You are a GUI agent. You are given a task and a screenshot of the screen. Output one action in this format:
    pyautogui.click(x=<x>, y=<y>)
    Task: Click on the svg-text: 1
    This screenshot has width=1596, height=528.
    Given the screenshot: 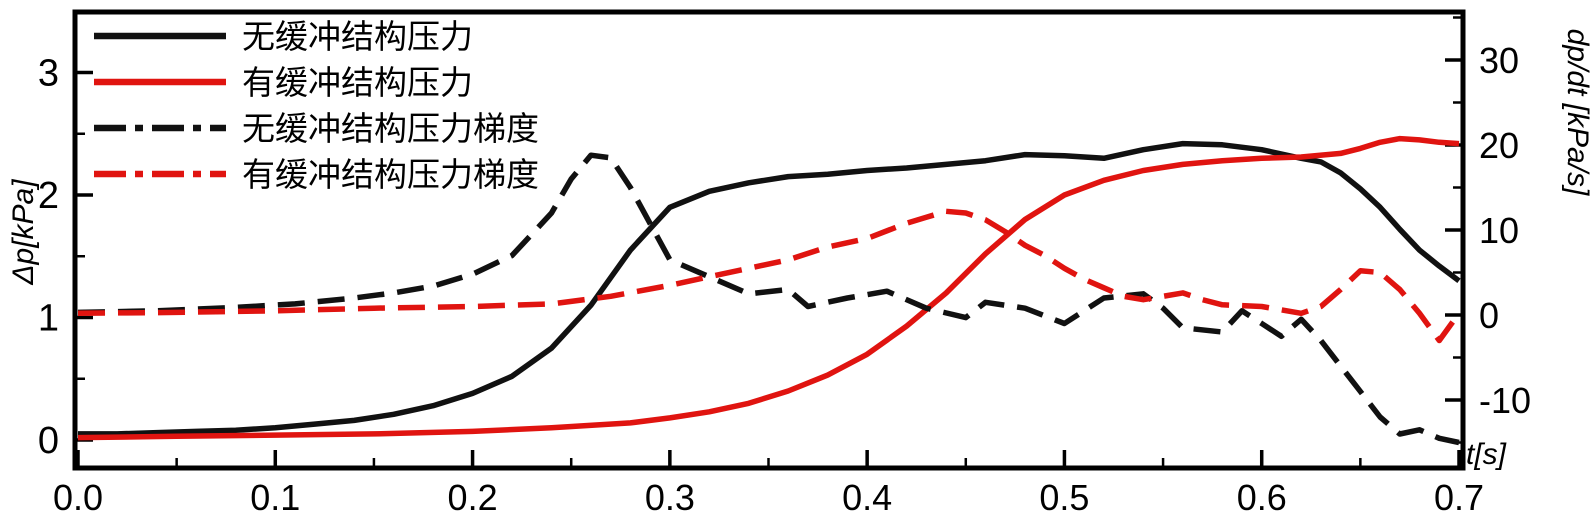 What is the action you would take?
    pyautogui.click(x=48, y=319)
    